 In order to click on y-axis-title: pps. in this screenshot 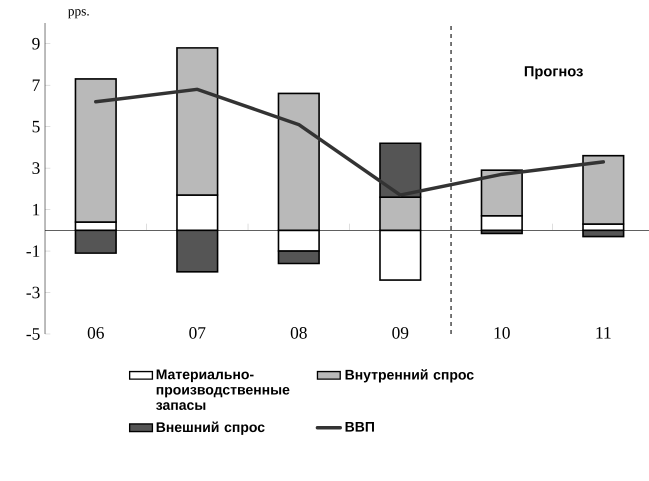, I will do `click(78, 13)`.